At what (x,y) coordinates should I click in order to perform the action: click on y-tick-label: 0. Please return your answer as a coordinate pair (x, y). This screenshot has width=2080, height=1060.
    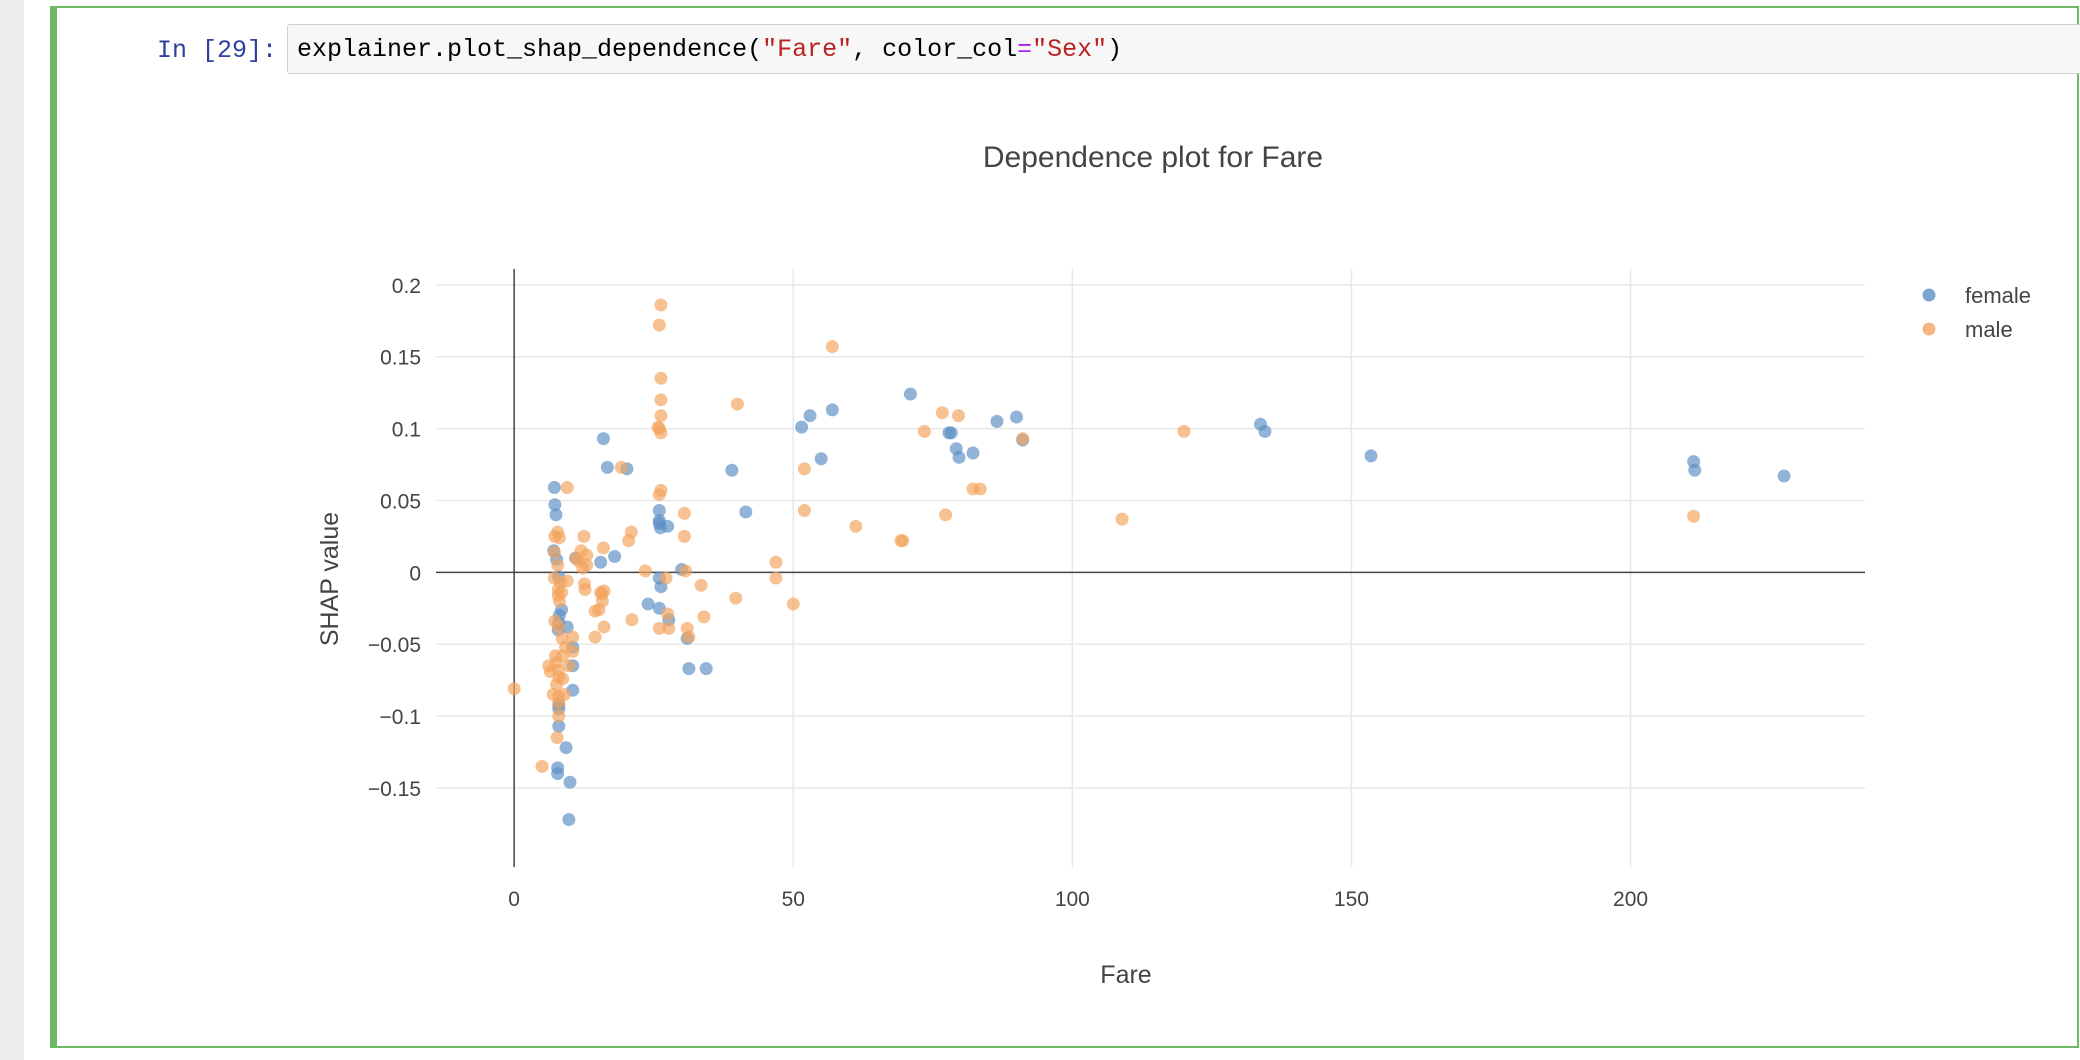
    Looking at the image, I should click on (415, 573).